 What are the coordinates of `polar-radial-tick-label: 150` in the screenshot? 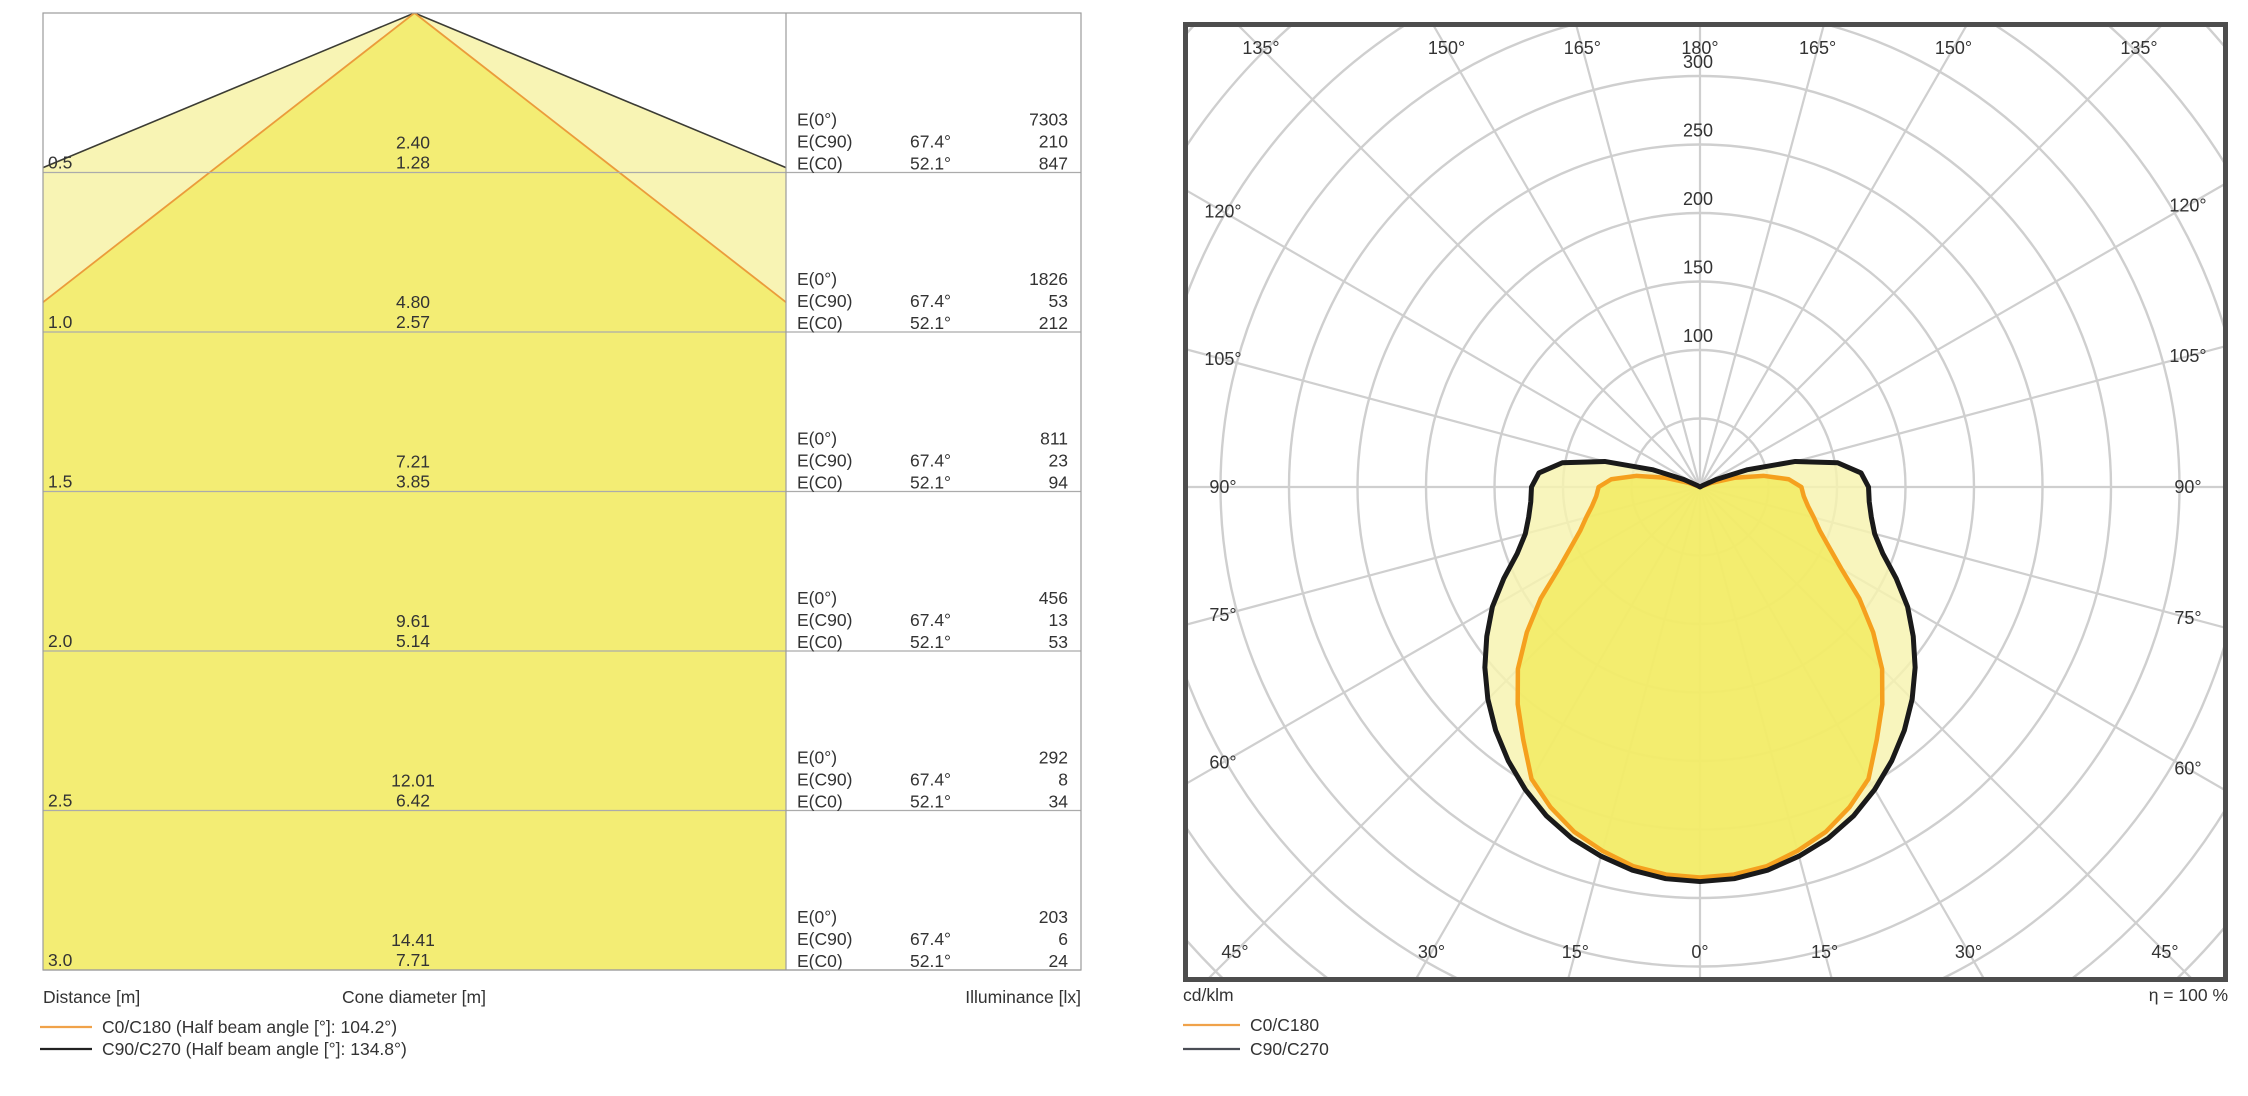 It's located at (1698, 268).